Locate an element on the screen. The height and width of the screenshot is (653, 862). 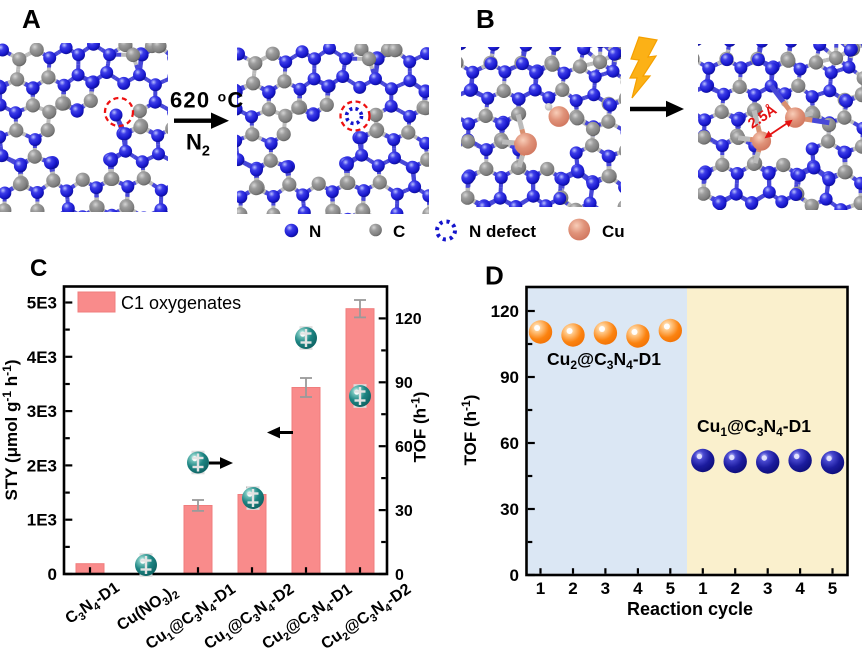
svg-text: 620 oC is located at coordinates (207, 100).